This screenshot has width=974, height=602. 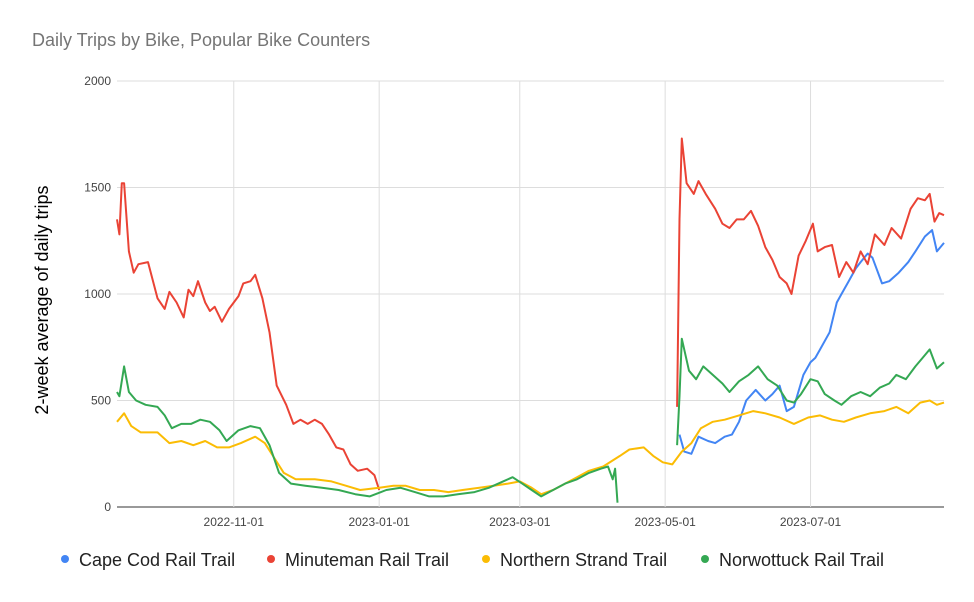 What do you see at coordinates (107, 507) in the screenshot?
I see `y-tick-label: 0` at bounding box center [107, 507].